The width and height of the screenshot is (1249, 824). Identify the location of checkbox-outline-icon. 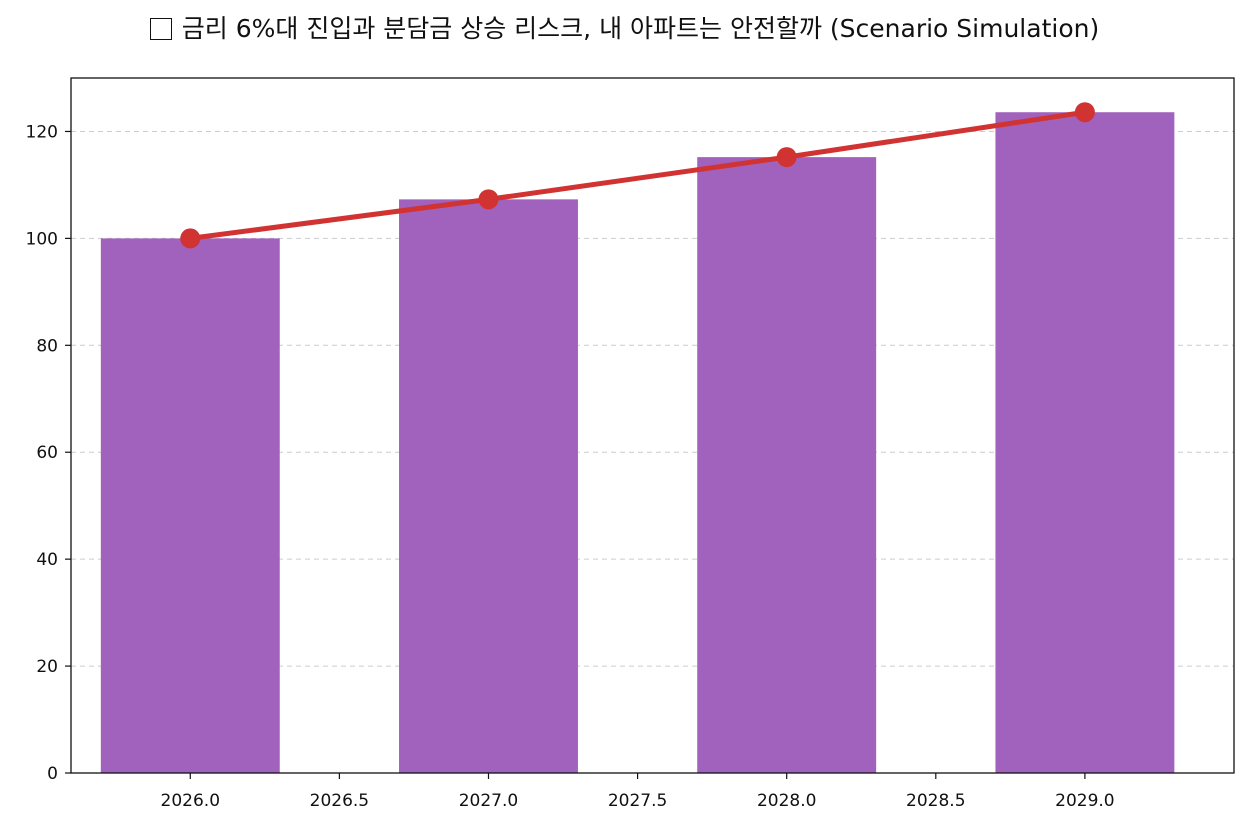
(160, 29).